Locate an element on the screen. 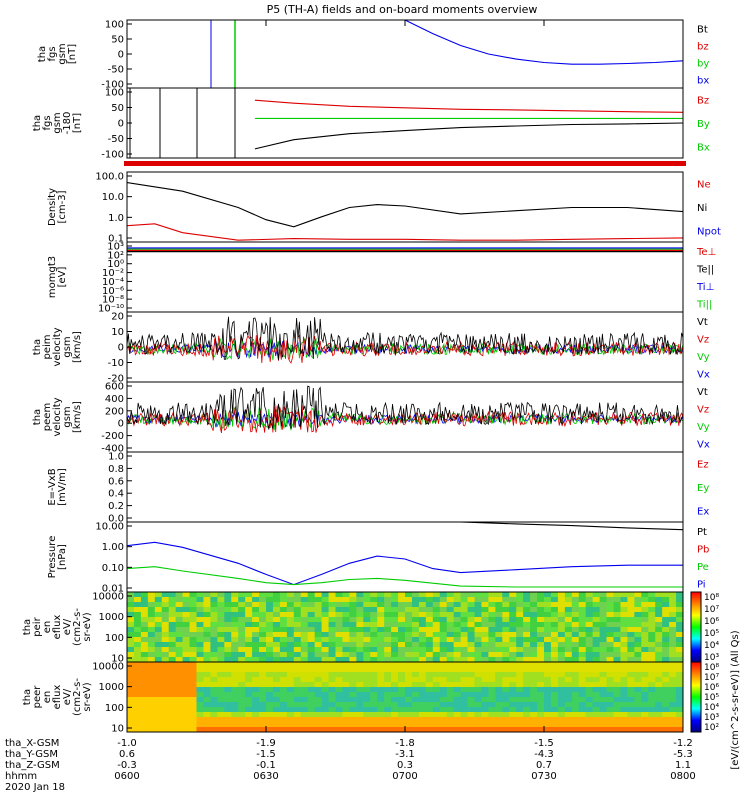 The image size is (750, 800). y-tick-label: 10.0 is located at coordinates (113, 197).